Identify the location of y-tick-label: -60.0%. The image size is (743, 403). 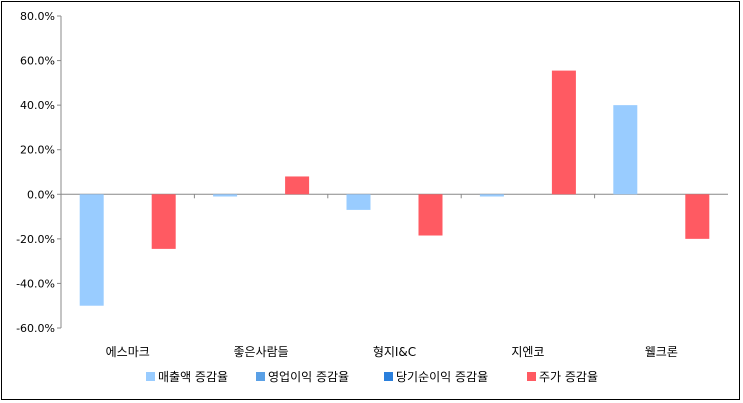
(35, 328).